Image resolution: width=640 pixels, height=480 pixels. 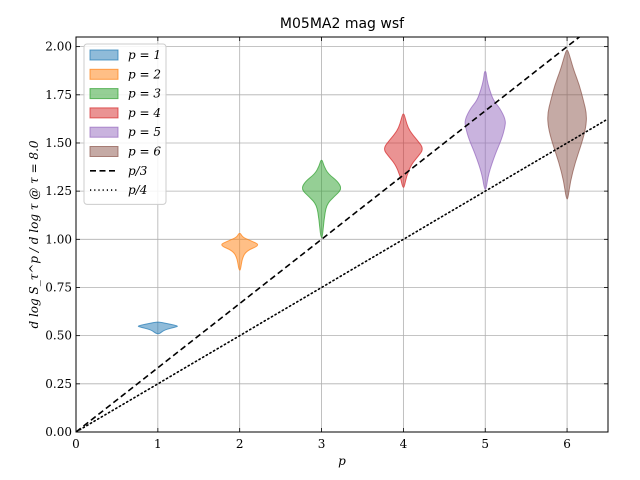 I want to click on violin-p1, so click(x=157, y=328).